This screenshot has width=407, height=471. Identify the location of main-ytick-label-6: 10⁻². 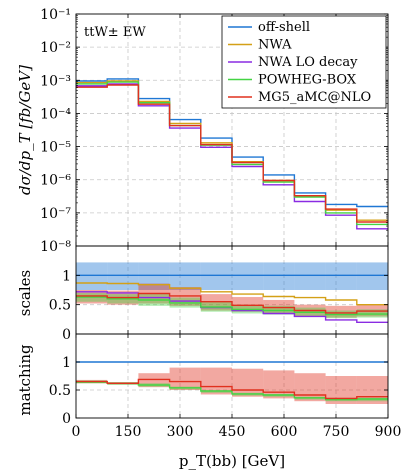
(55, 48).